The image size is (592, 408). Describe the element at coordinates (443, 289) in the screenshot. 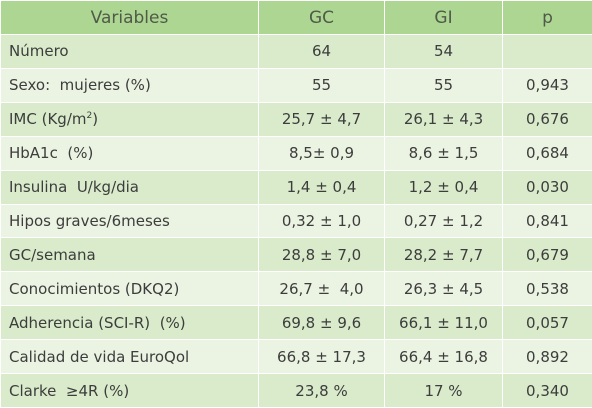

I see `cell: 26,3 ± 4,5` at that location.